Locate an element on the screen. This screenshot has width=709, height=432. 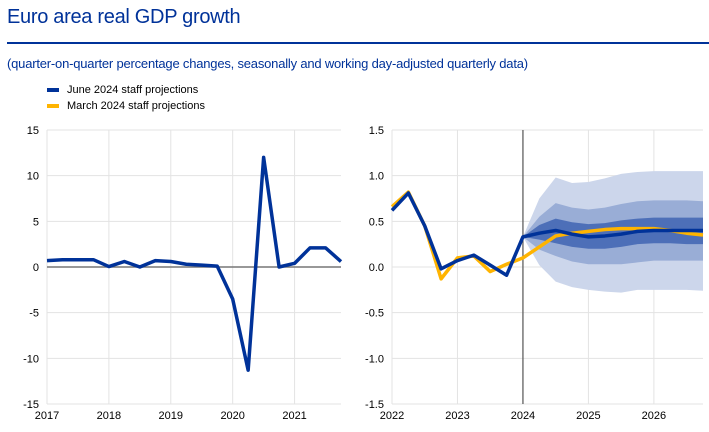
y-tick-label: -0.5 is located at coordinates (374, 314).